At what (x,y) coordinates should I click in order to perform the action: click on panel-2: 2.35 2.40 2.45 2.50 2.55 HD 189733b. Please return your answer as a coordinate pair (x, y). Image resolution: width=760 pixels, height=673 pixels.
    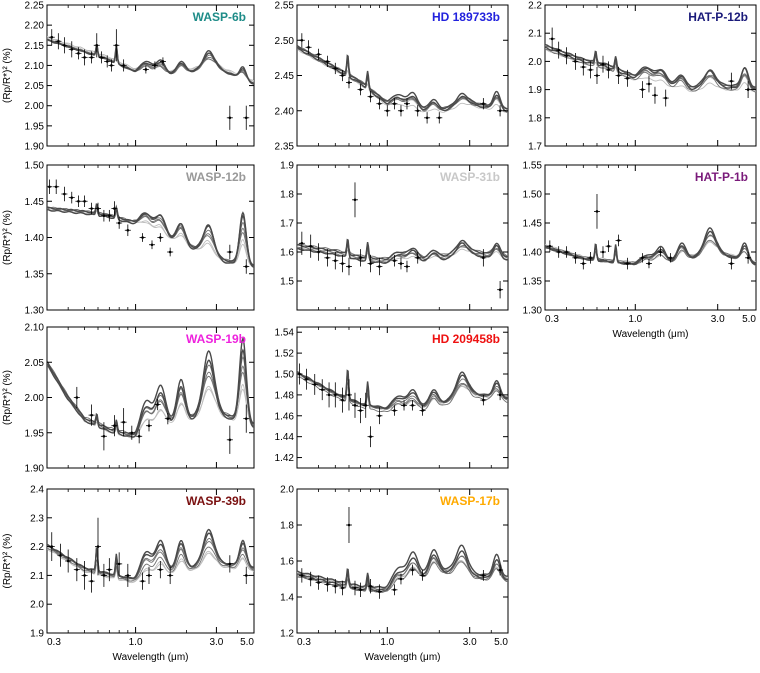
    Looking at the image, I should click on (392, 77).